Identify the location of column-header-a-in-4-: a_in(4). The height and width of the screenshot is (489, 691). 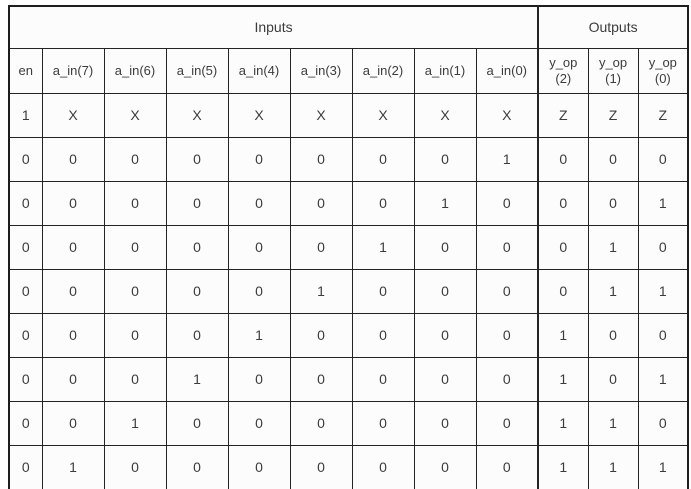
(259, 70).